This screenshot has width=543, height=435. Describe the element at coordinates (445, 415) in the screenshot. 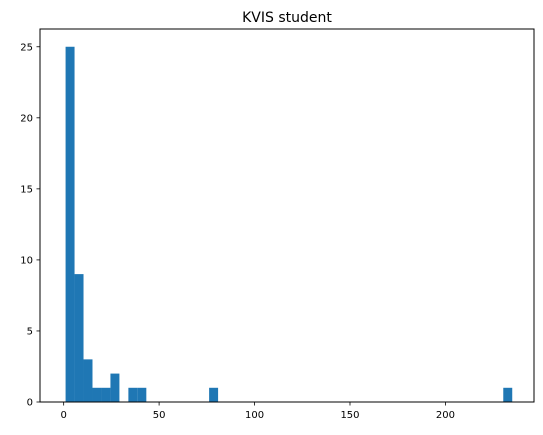

I see `x-tick-label: 200` at that location.